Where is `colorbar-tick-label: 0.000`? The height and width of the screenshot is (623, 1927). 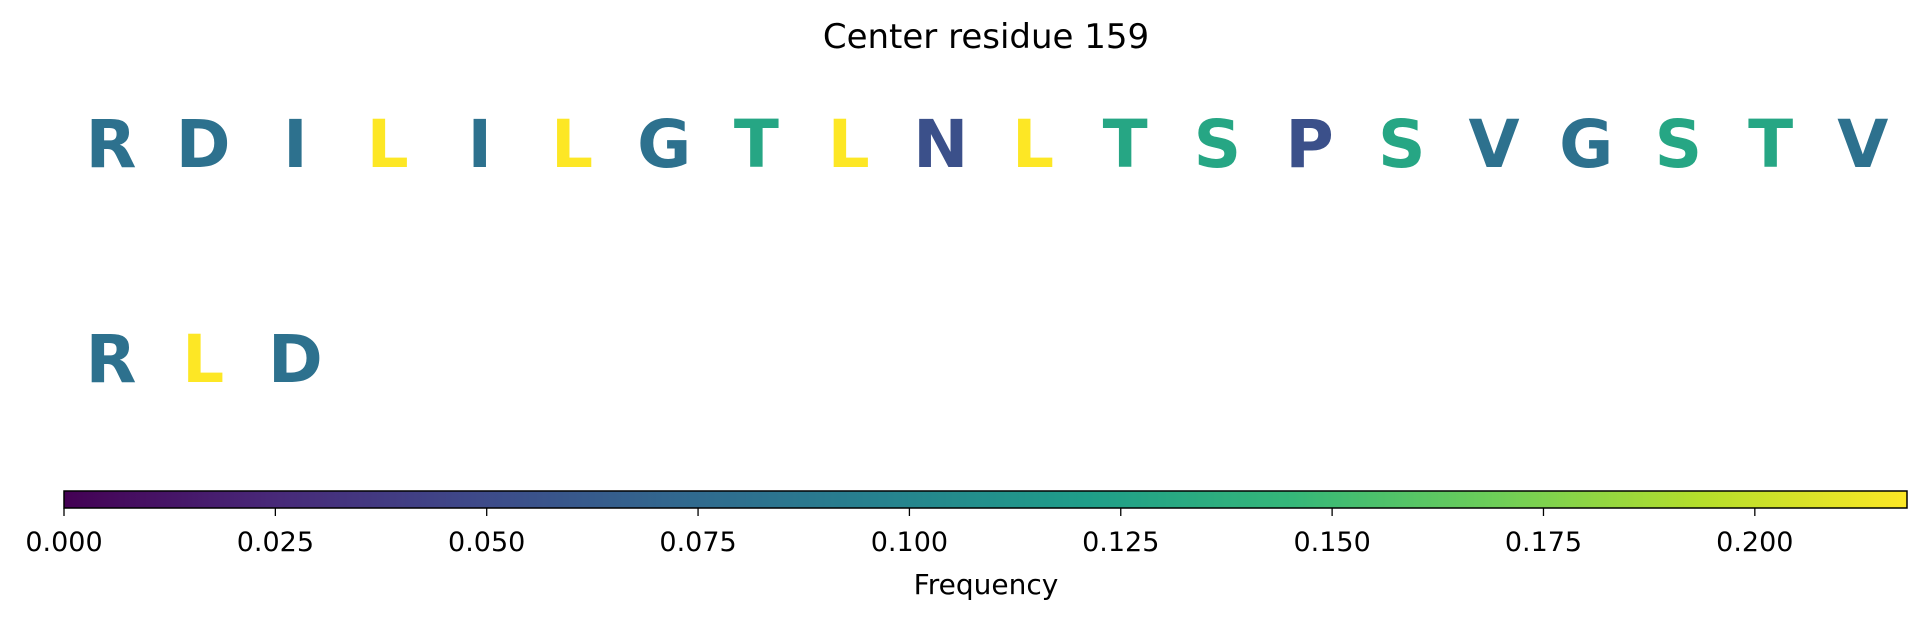 colorbar-tick-label: 0.000 is located at coordinates (63, 542).